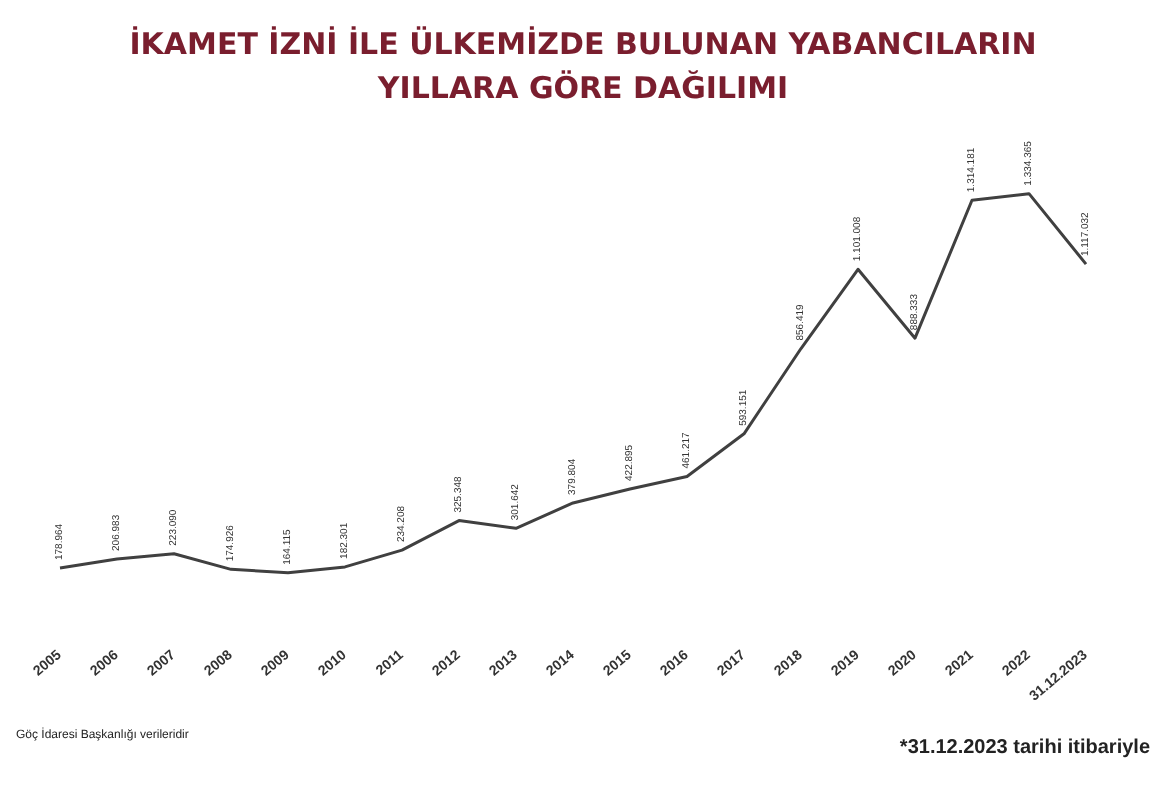 Image resolution: width=1166 pixels, height=786 pixels. I want to click on chart-title: İKAMET İZNİ İLE ÜLKEMİZDE BULUNAN YABANCILARIN YILLARA GÖRE DAĞILIMI, so click(583, 66).